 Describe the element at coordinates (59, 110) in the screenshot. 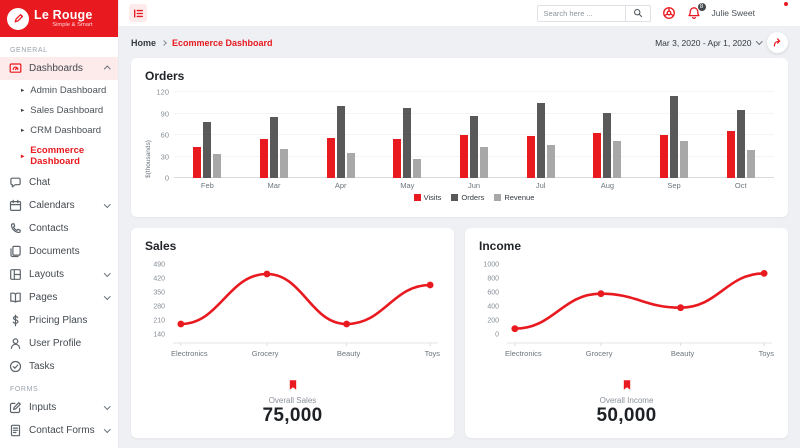

I see `sidebar-subitem-sales-dashboard: ▸ Sales Dashboard` at that location.